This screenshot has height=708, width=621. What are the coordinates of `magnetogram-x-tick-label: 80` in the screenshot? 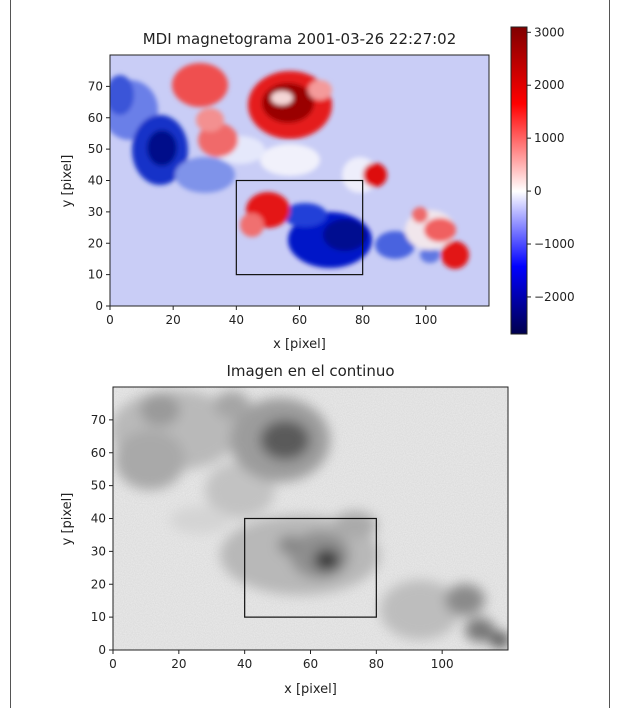 It's located at (362, 320).